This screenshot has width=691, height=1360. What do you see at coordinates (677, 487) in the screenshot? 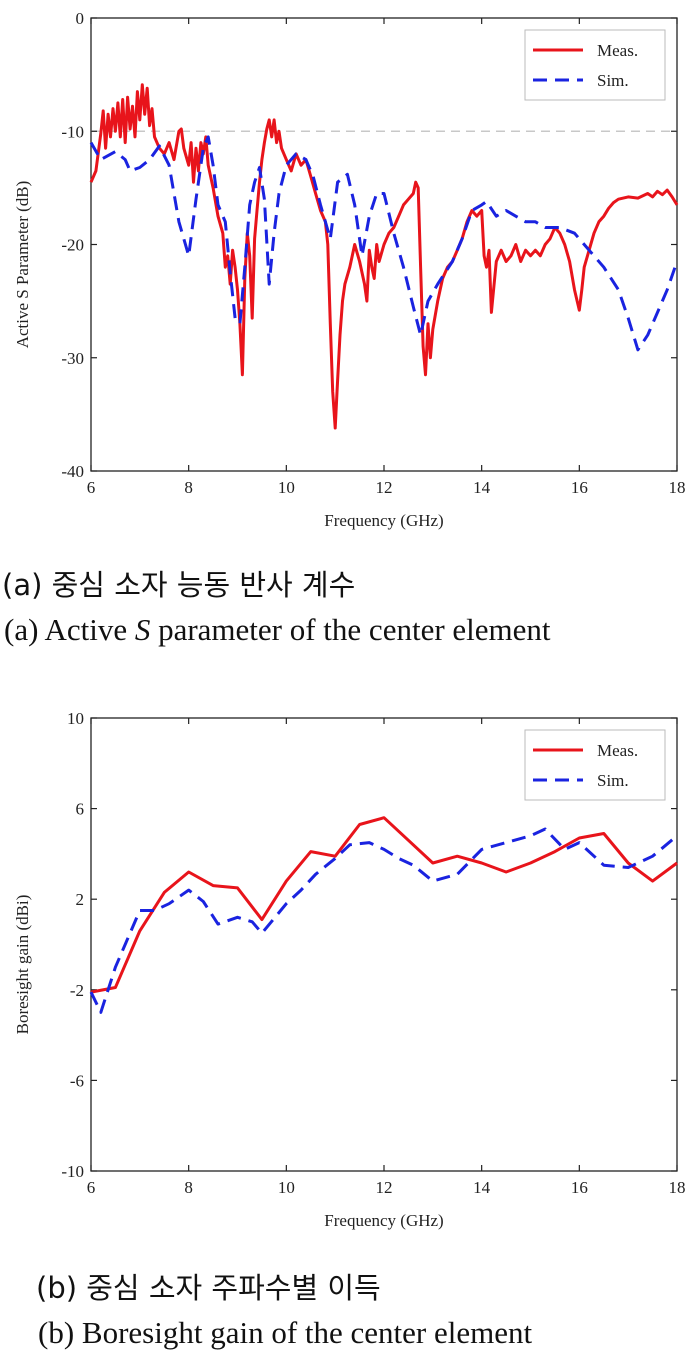
I see `chart-a-xtick-label-18: 18` at bounding box center [677, 487].